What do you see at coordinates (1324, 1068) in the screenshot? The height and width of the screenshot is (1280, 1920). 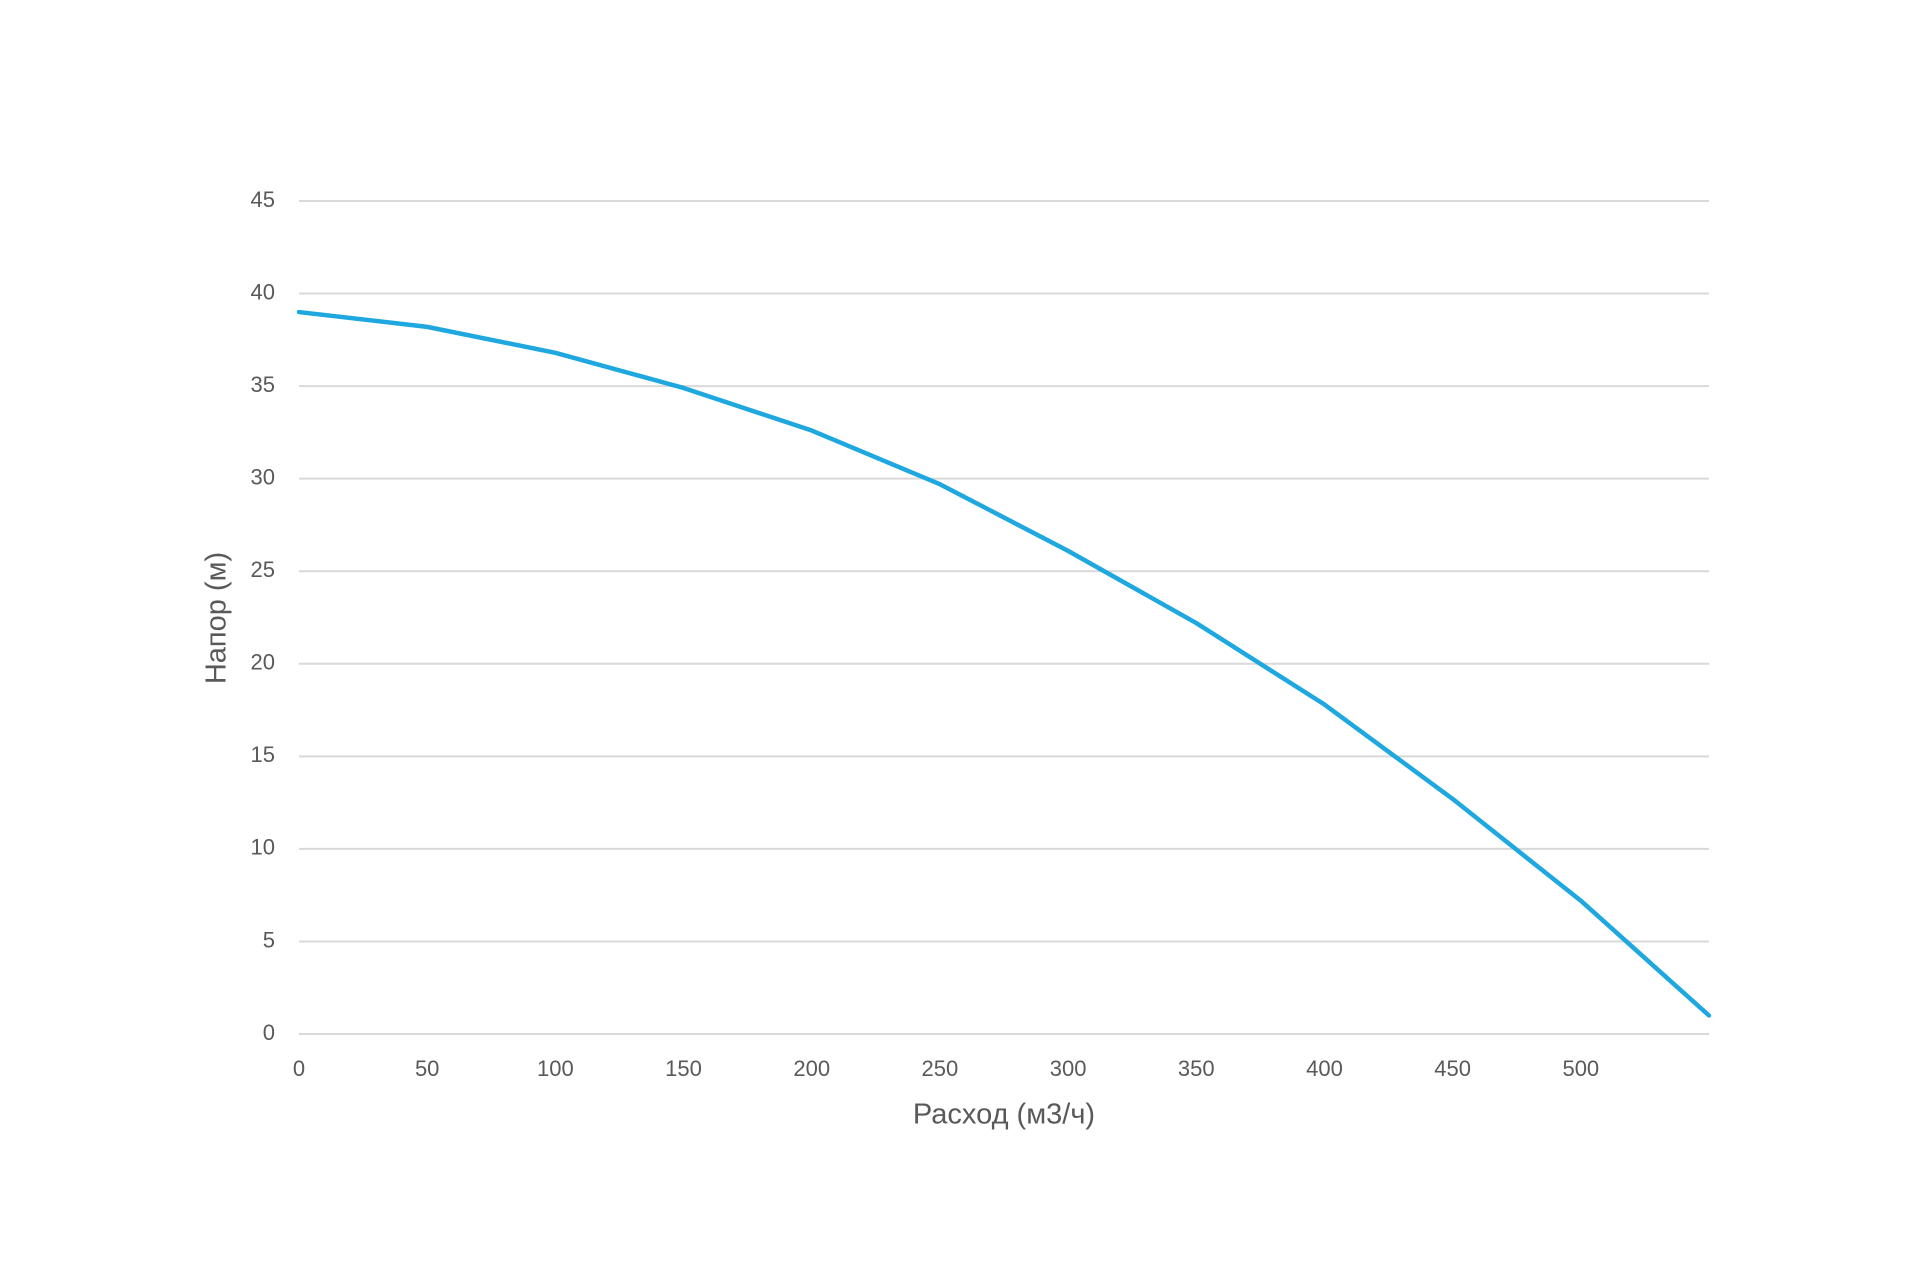 I see `x-tick-label: 400` at bounding box center [1324, 1068].